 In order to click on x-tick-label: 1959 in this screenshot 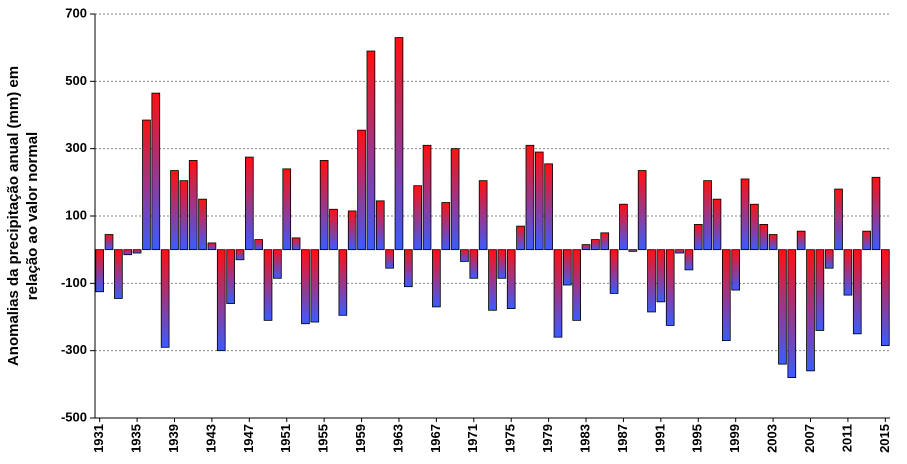, I will do `click(360, 438)`.